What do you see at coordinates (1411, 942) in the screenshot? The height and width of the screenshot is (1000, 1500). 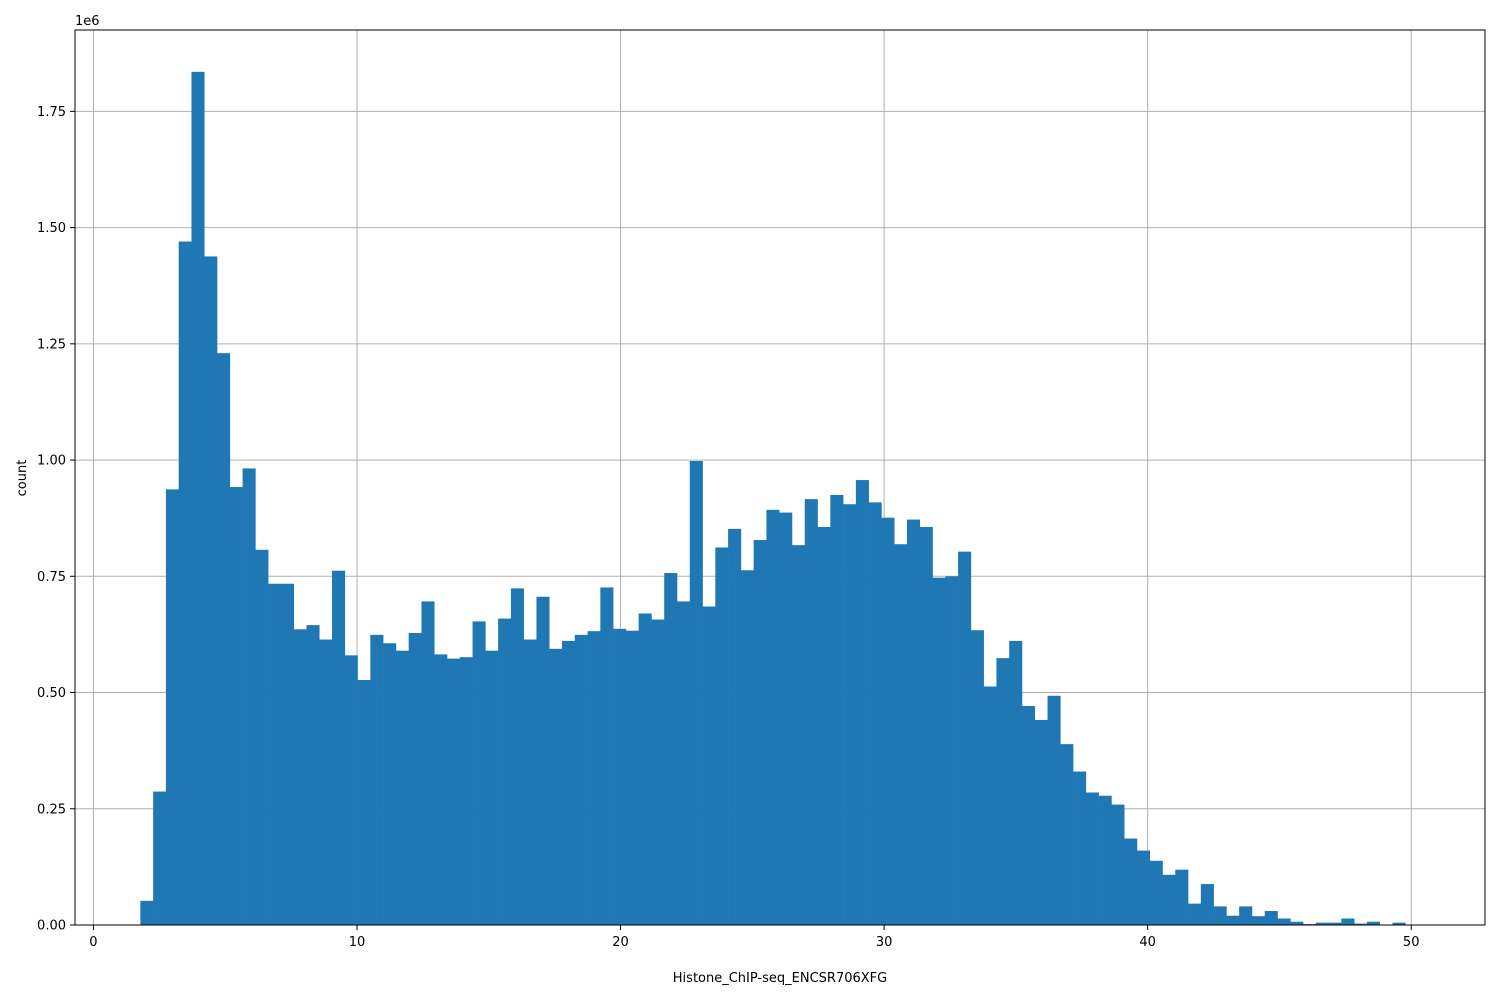 I see `x-tick-label: 50` at bounding box center [1411, 942].